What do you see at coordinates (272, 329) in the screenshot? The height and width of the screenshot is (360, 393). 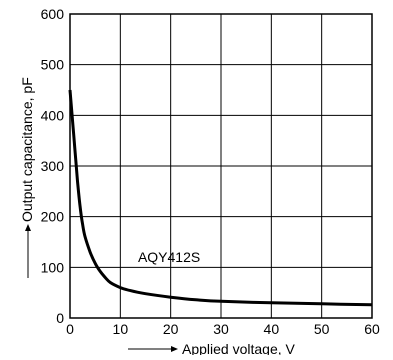 I see `x-tick-label: 40` at bounding box center [272, 329].